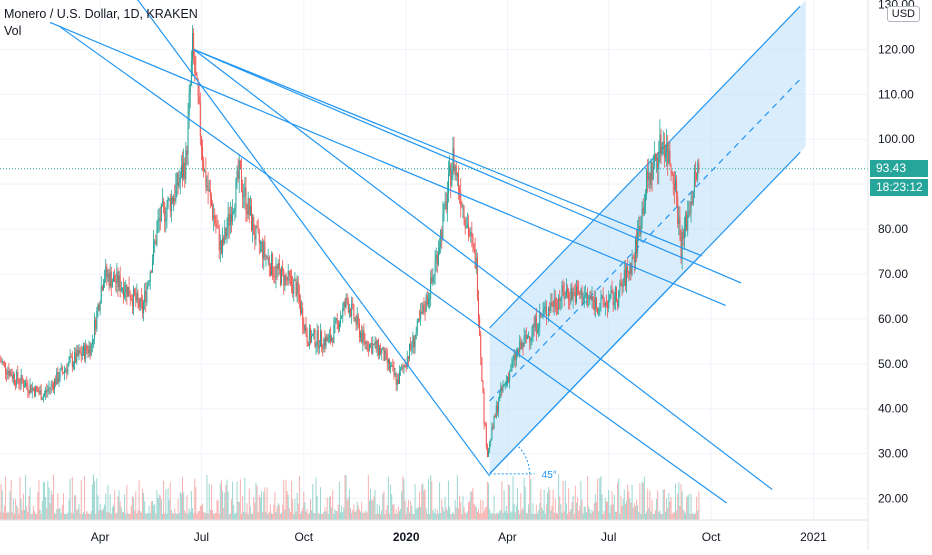 Image resolution: width=932 pixels, height=555 pixels. Describe the element at coordinates (896, 94) in the screenshot. I see `y-tick-label: 110.00` at that location.